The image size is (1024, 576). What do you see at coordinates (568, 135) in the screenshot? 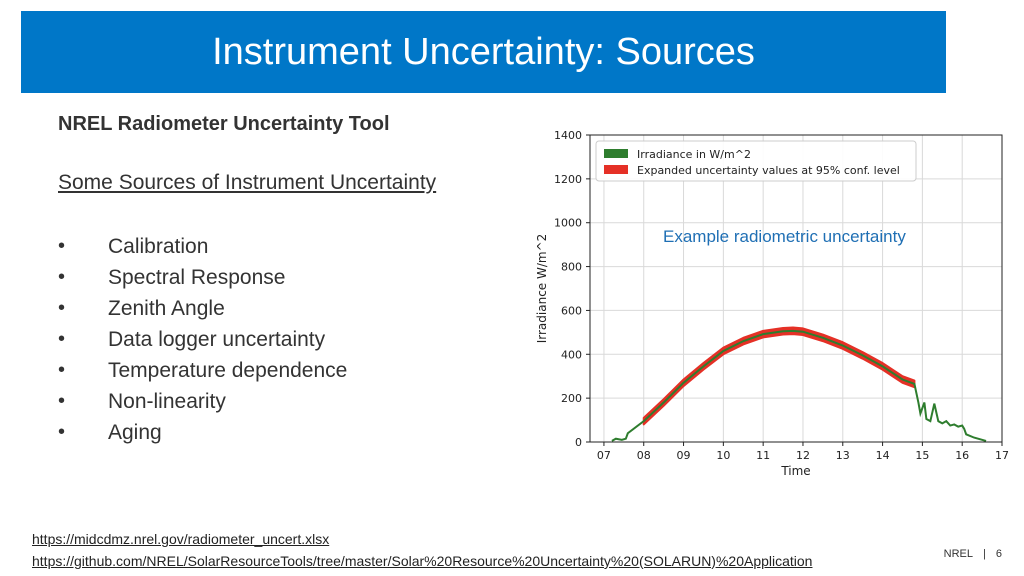
I see `y-tick-label: 1400` at bounding box center [568, 135].